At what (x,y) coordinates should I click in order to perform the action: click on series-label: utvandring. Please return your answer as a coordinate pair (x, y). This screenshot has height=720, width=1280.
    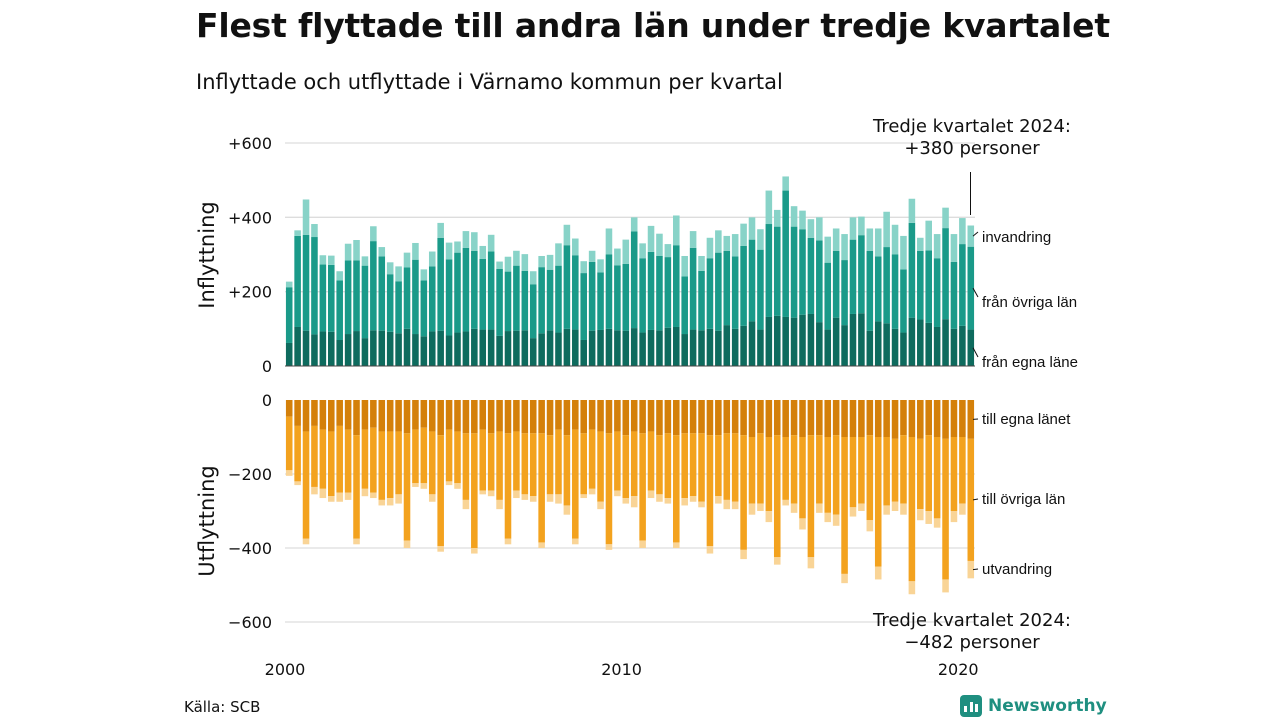
    Looking at the image, I should click on (1017, 569).